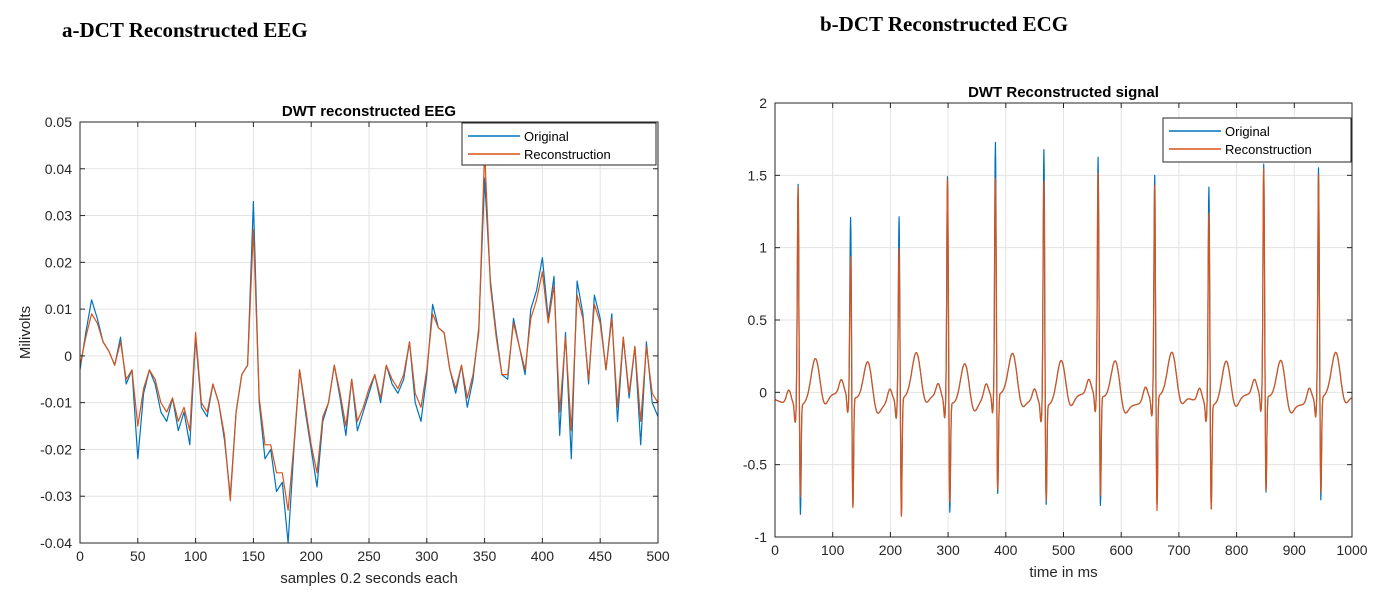 This screenshot has height=594, width=1384. I want to click on y-tick-label: 0.01, so click(58, 309).